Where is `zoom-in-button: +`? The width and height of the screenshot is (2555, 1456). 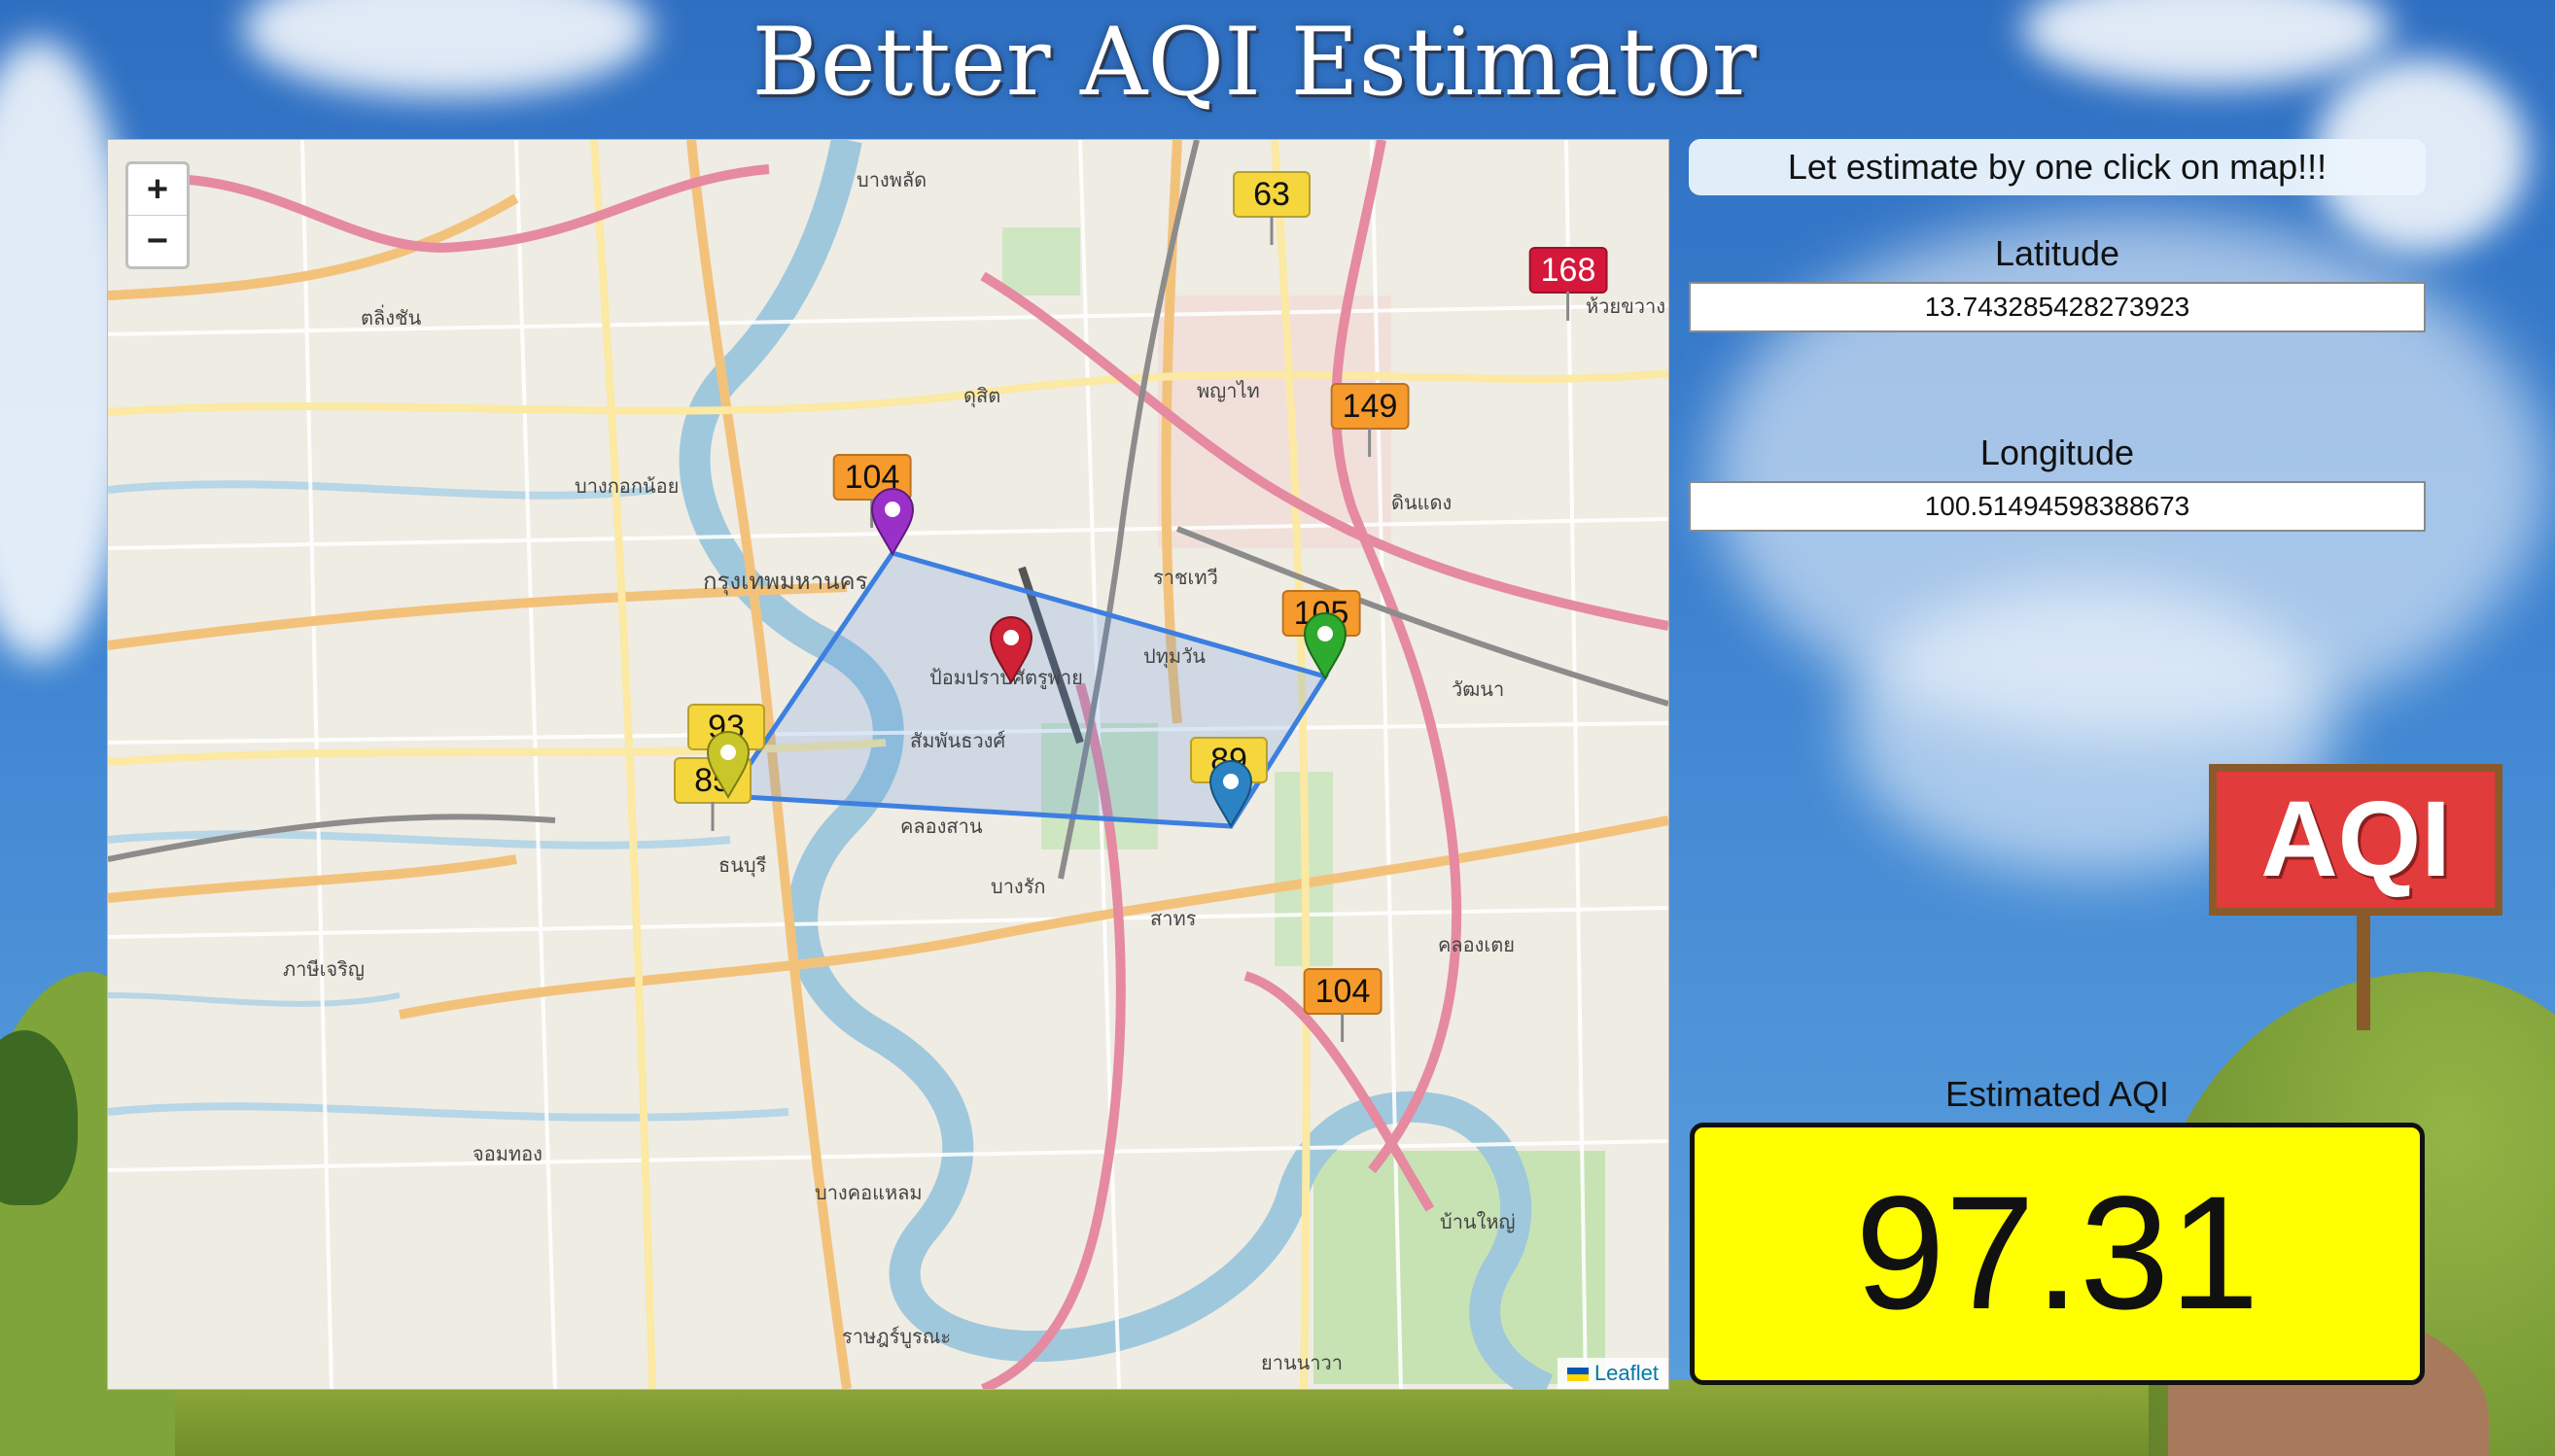 zoom-in-button: + is located at coordinates (157, 189).